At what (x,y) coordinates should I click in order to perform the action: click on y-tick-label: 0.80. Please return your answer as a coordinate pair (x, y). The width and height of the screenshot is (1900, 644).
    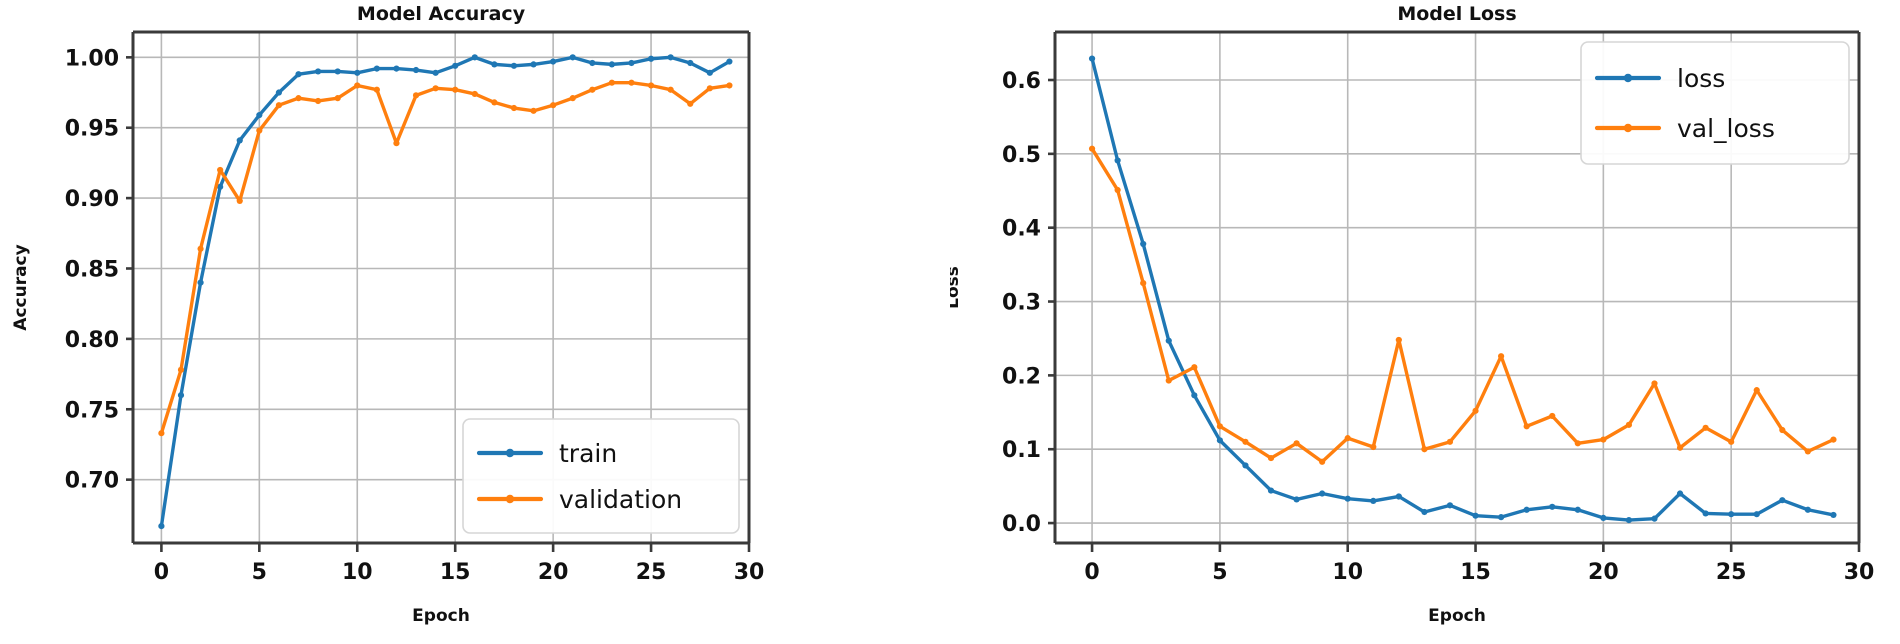
    Looking at the image, I should click on (92, 340).